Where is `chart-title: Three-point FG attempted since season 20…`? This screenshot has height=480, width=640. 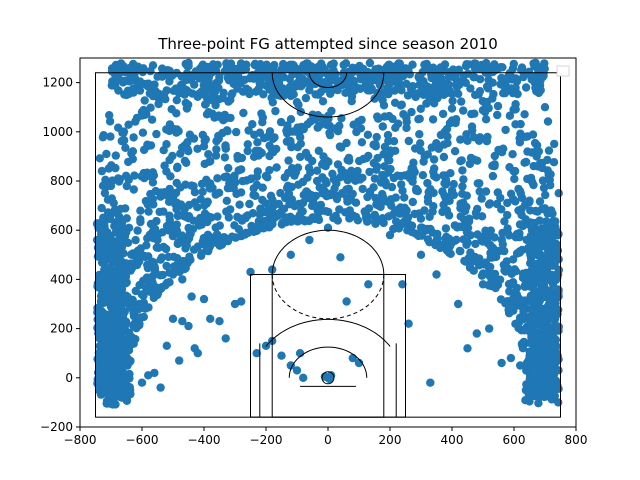 chart-title: Three-point FG attempted since season 20… is located at coordinates (327, 44).